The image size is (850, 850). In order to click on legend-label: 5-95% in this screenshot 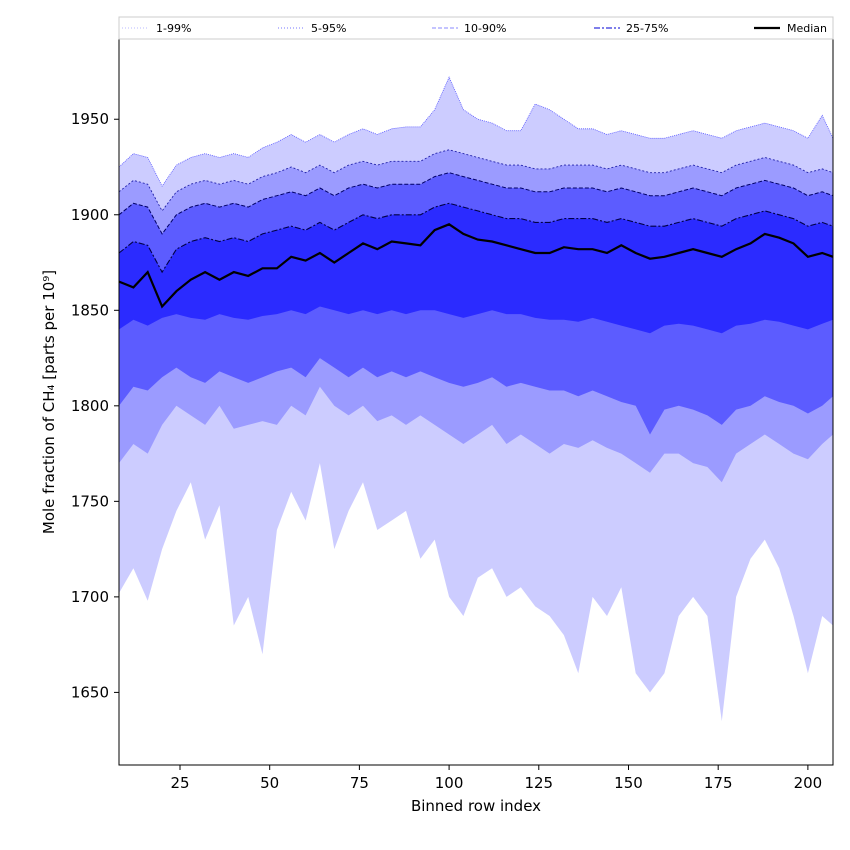, I will do `click(328, 28)`.